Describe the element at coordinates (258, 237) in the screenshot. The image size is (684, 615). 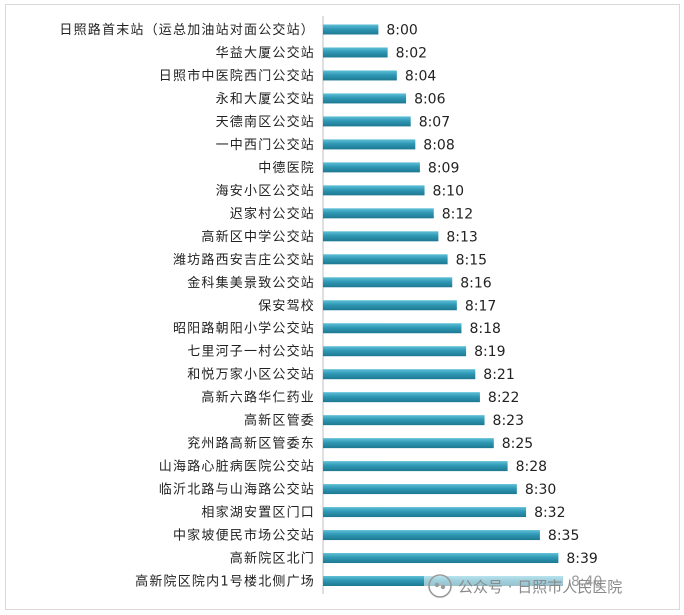
I see `category-label: 高新区中学公交站` at that location.